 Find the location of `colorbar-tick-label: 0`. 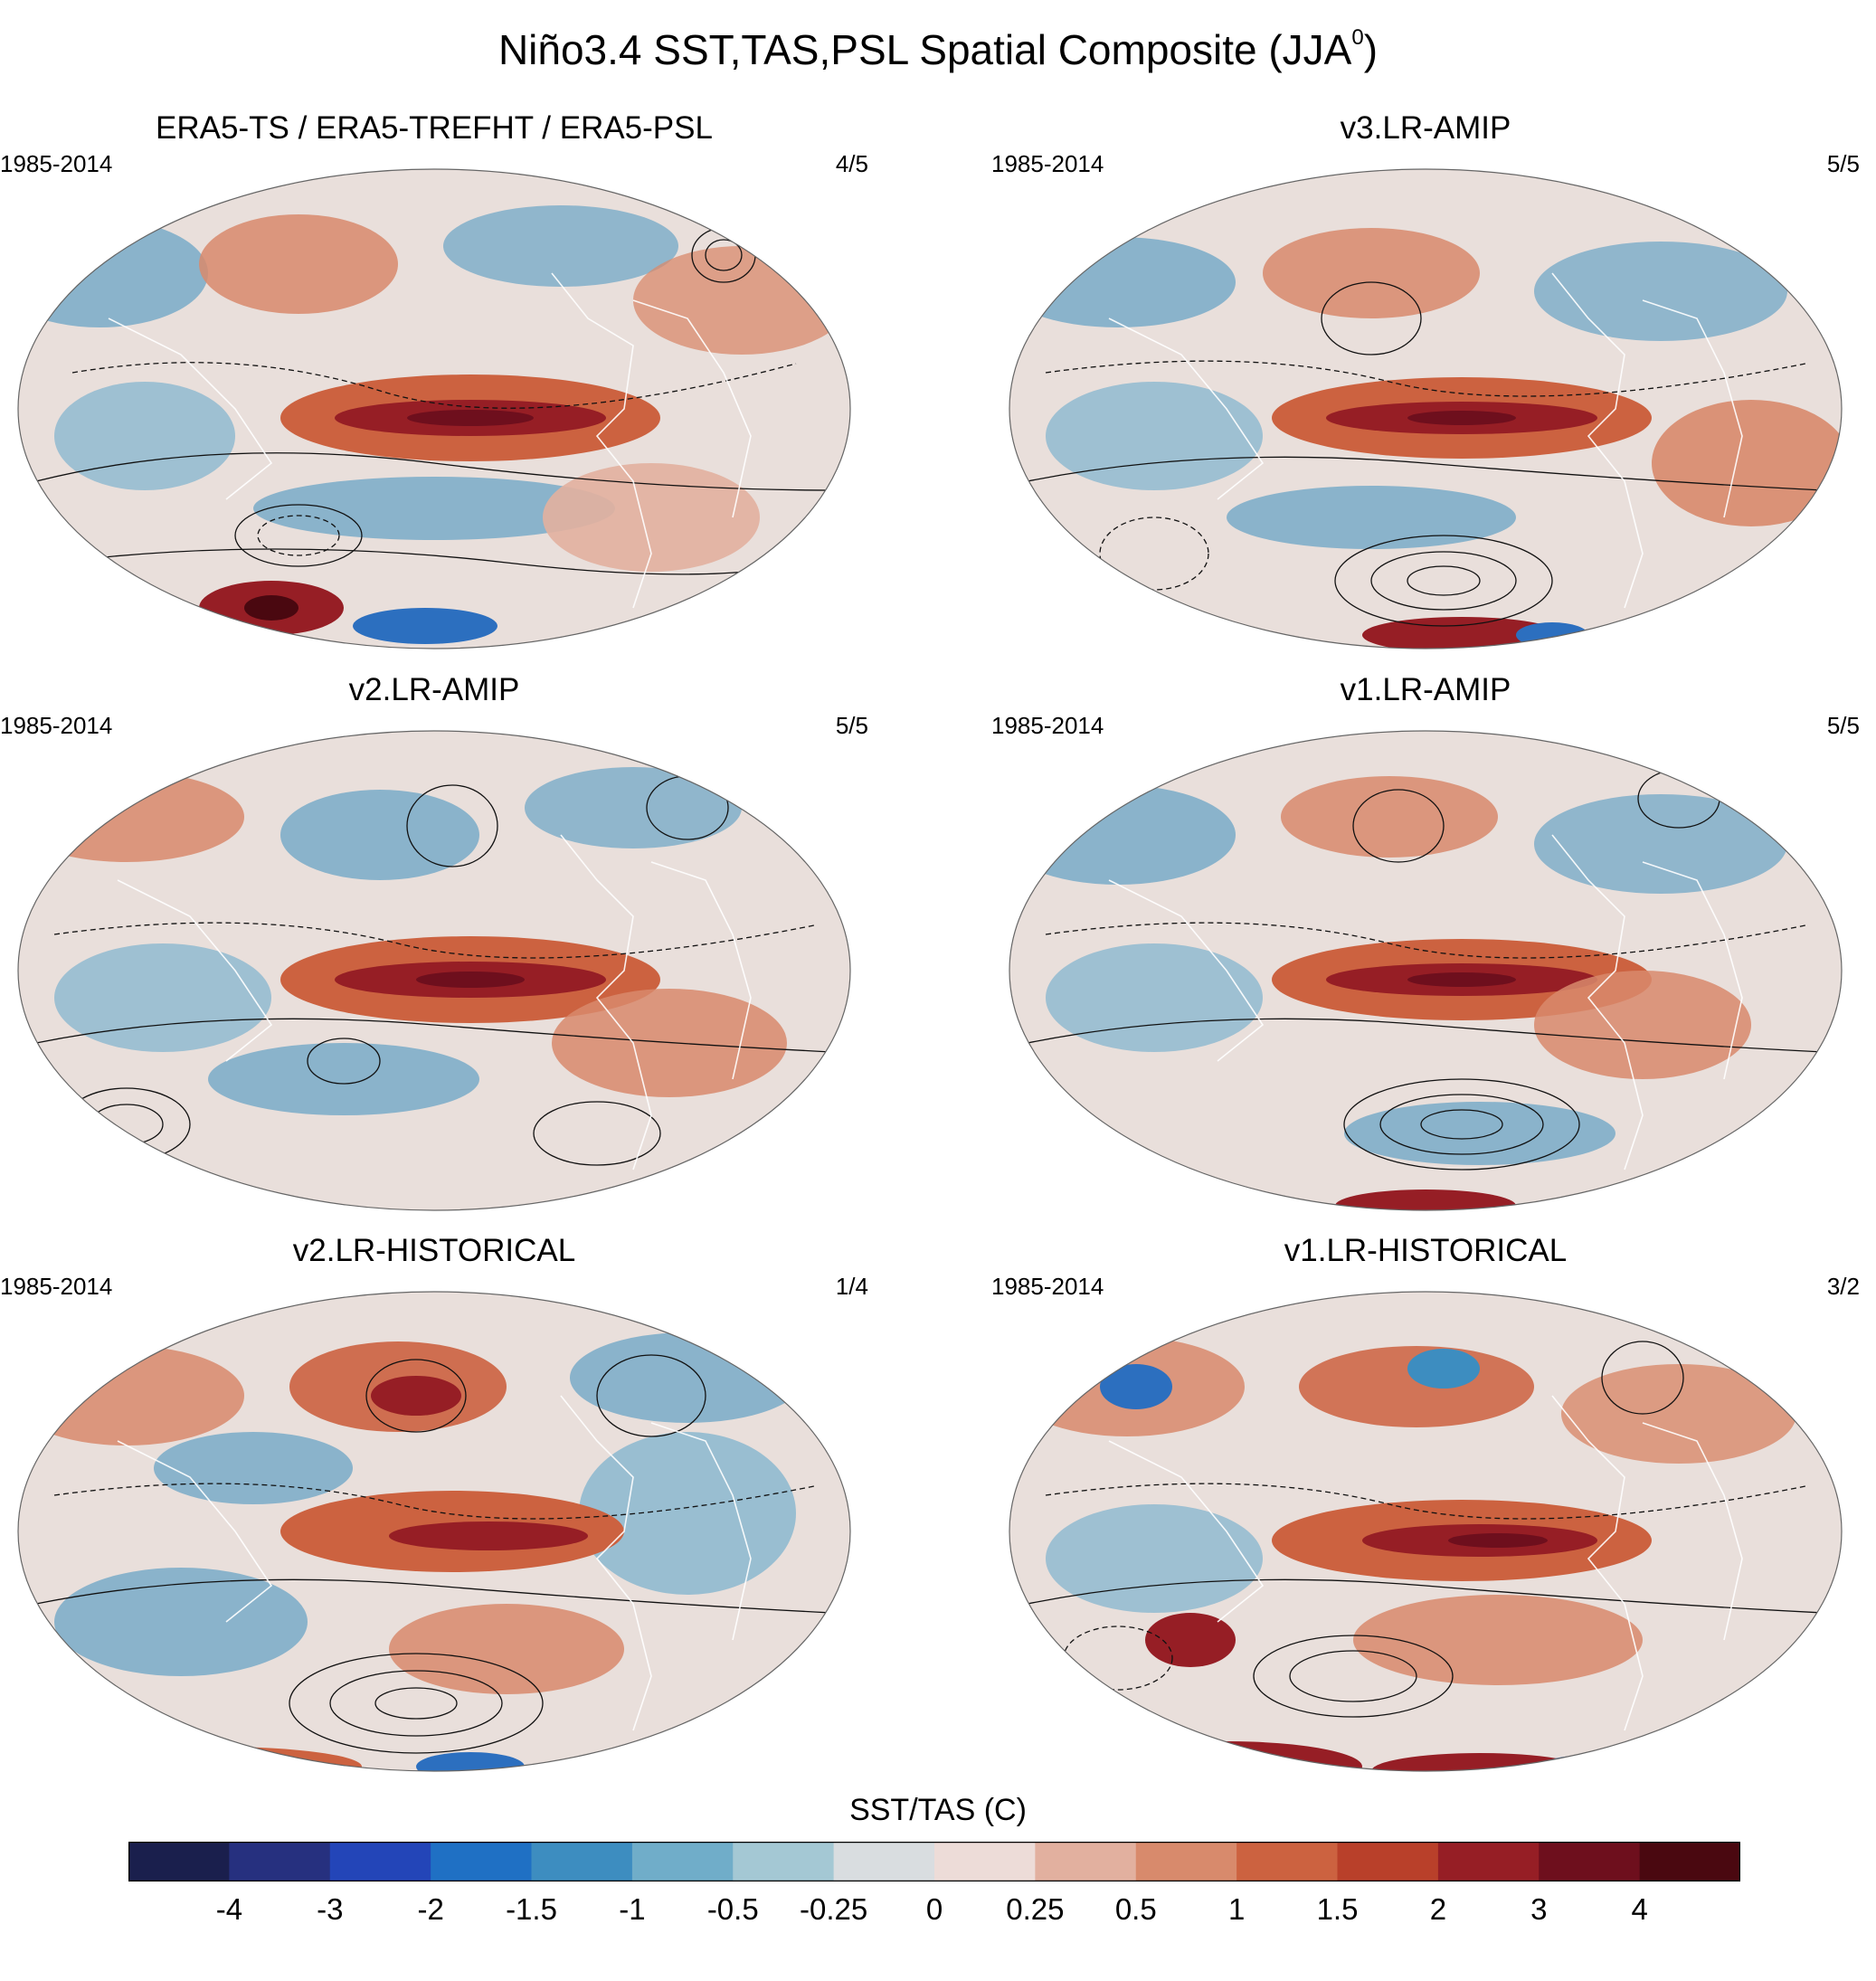

colorbar-tick-label: 0 is located at coordinates (934, 1909).